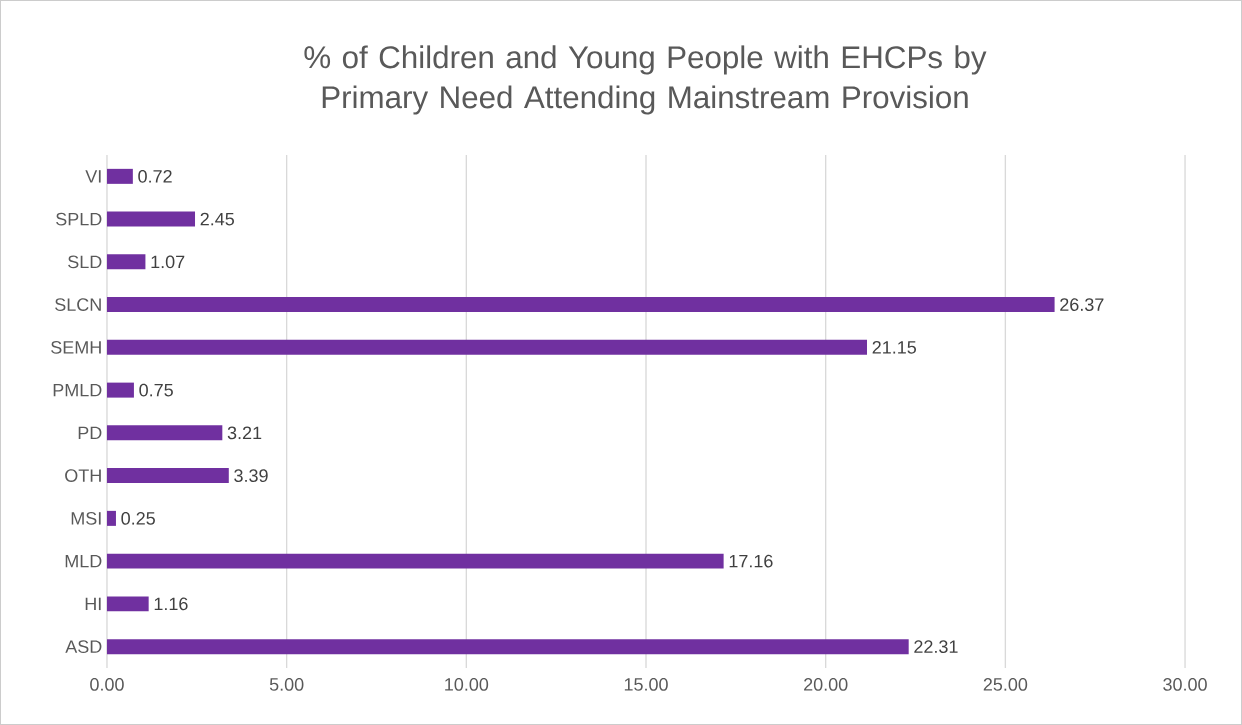 The width and height of the screenshot is (1242, 725). Describe the element at coordinates (79, 219) in the screenshot. I see `y-tick-label: SPLD` at that location.